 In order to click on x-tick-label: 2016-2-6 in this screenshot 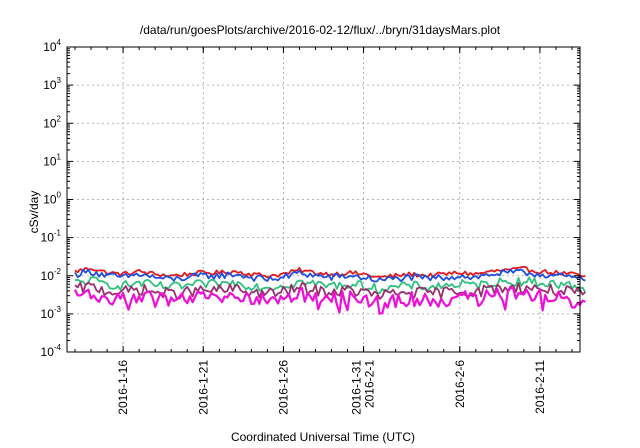, I will do `click(460, 384)`.